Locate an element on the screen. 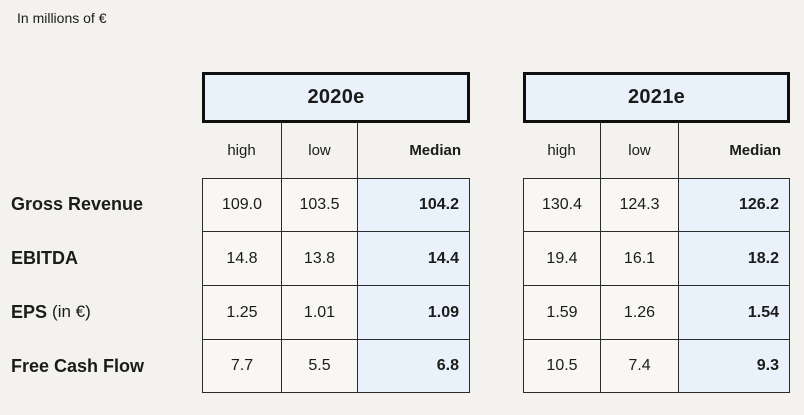 This screenshot has width=804, height=415. column-header-high-2020e: high is located at coordinates (241, 150).